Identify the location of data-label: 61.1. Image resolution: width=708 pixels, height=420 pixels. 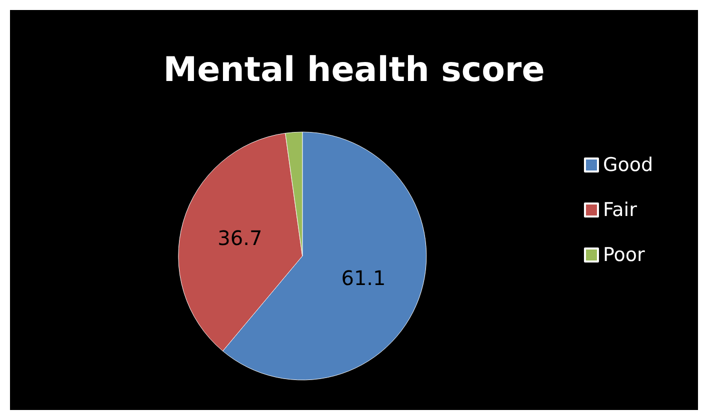
(363, 278).